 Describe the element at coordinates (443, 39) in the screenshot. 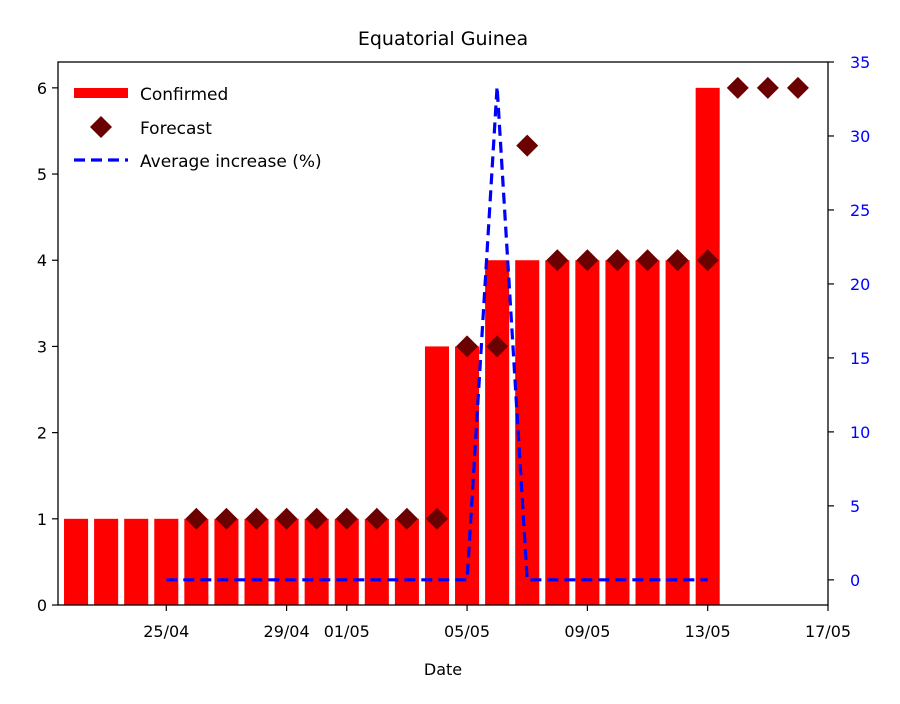

I see `chart-title: Equatorial Guinea` at that location.